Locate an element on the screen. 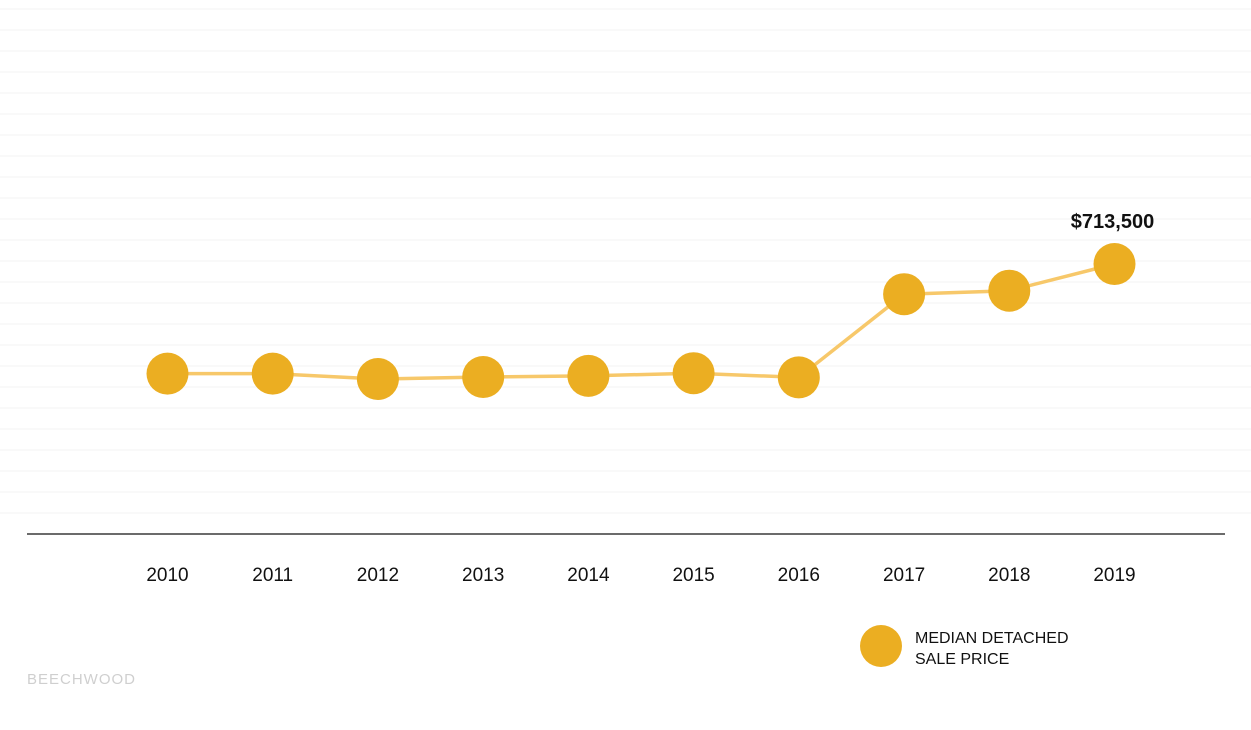 This screenshot has height=730, width=1251. data-point-2018 is located at coordinates (1009, 290).